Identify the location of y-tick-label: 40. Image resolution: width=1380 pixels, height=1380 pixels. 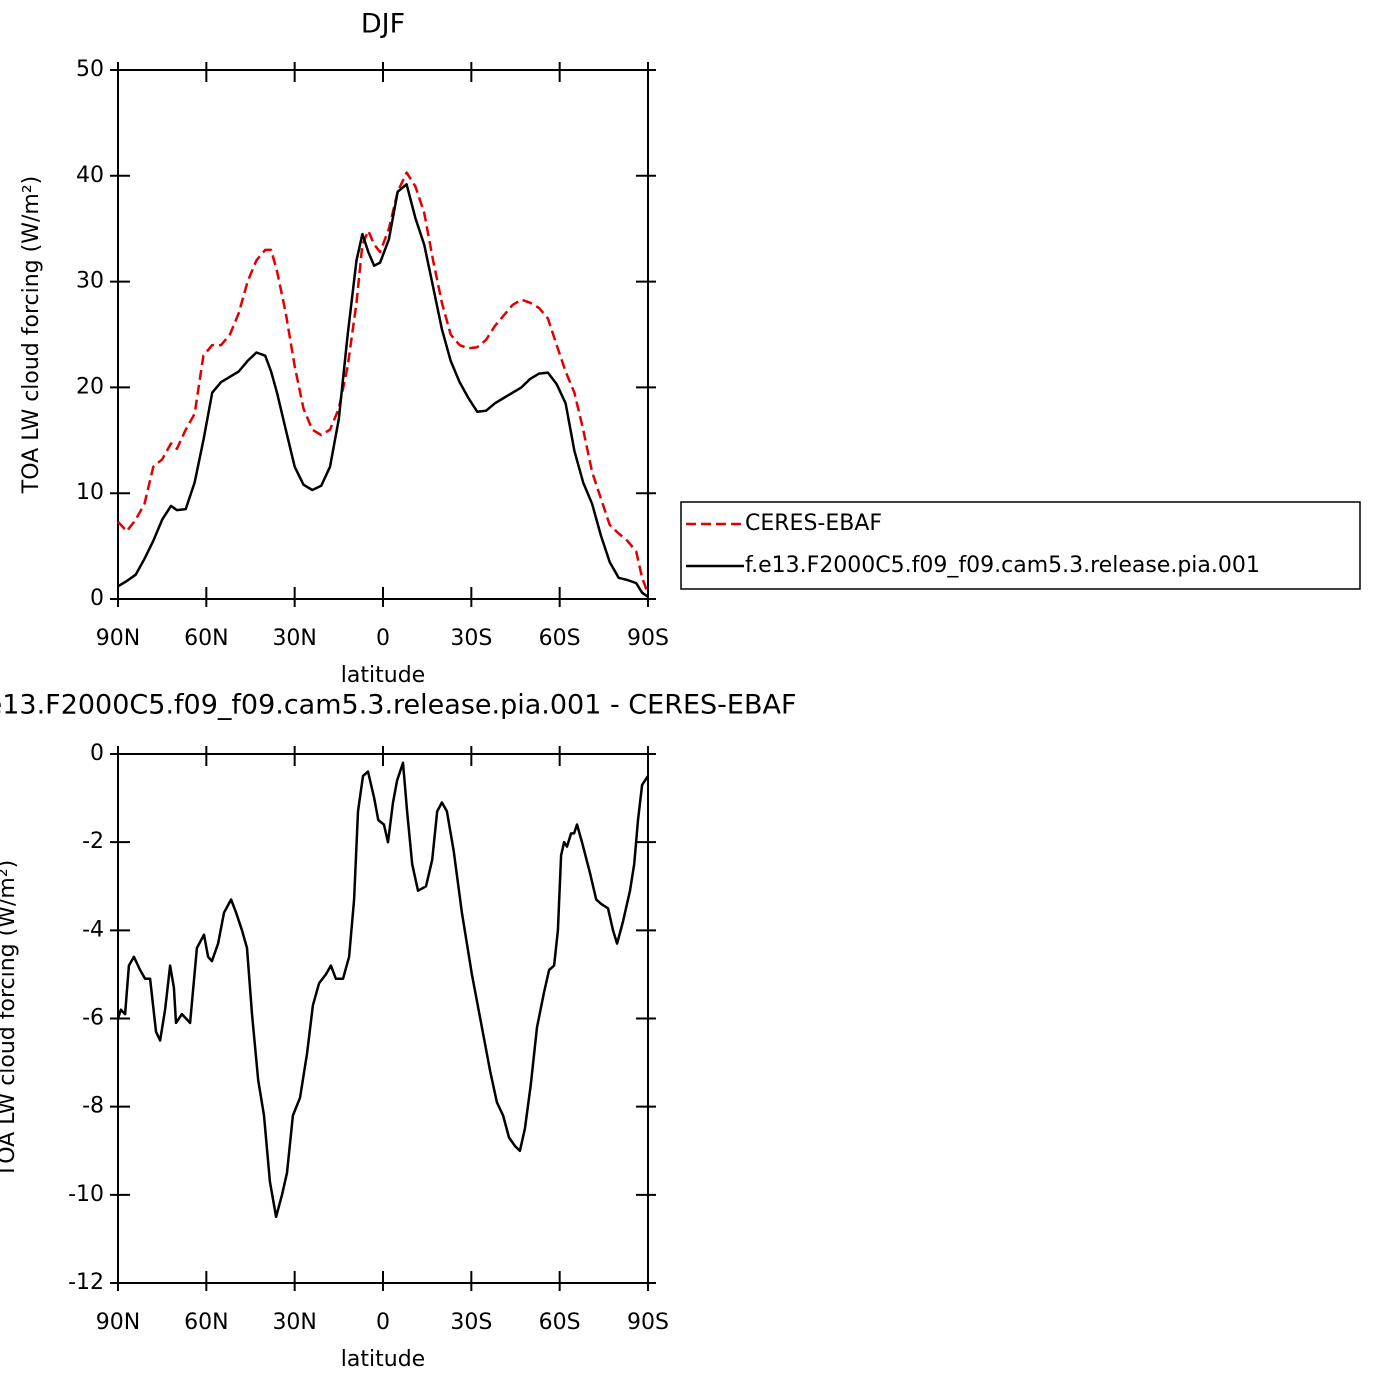
(90, 175).